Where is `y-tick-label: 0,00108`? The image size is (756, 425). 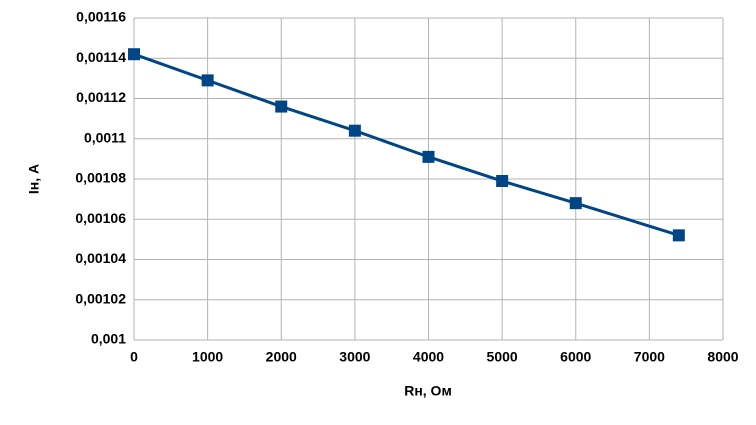 y-tick-label: 0,00108 is located at coordinates (100, 178).